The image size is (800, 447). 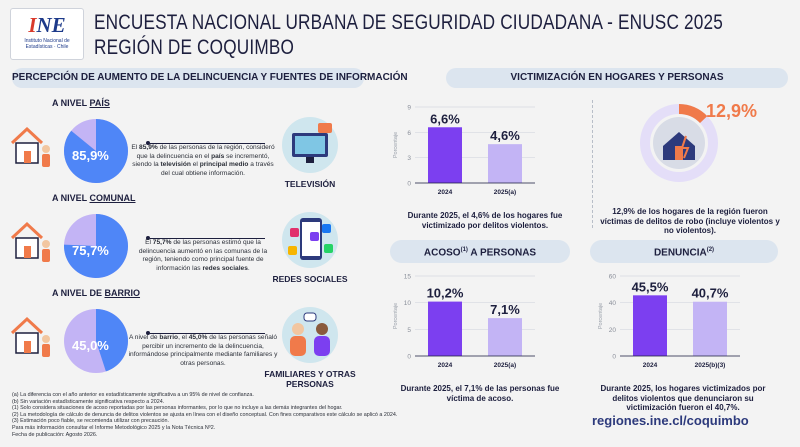 What do you see at coordinates (685, 147) in the screenshot?
I see `broken-icon` at bounding box center [685, 147].